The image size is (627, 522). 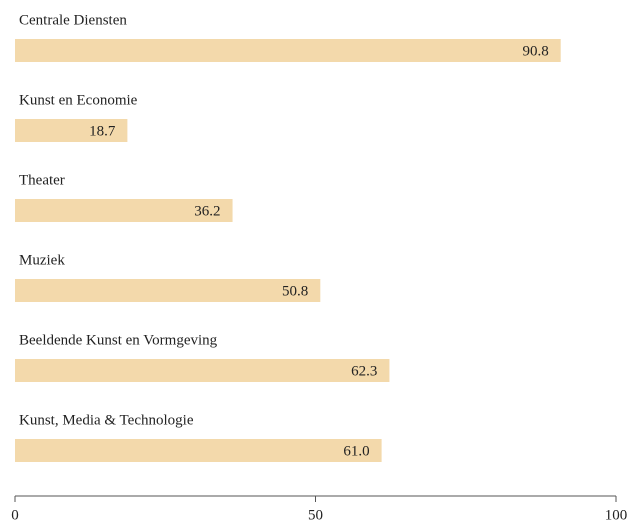 What do you see at coordinates (207, 211) in the screenshot?
I see `value-label: 36.2` at bounding box center [207, 211].